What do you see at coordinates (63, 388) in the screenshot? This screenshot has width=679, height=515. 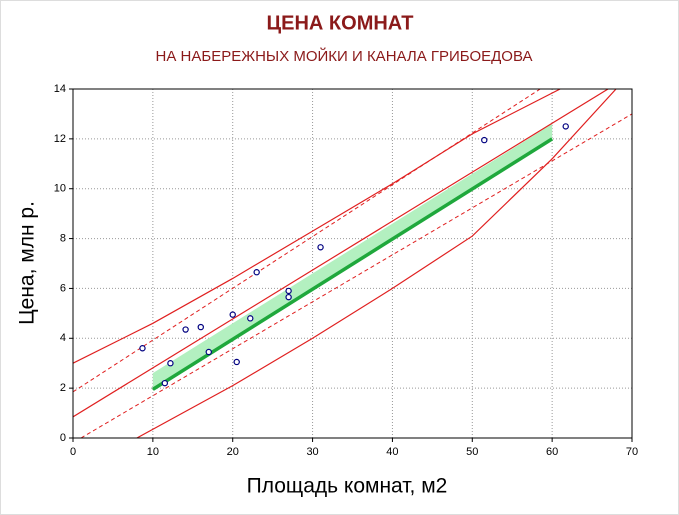 I see `y-tick-label: 2` at bounding box center [63, 388].